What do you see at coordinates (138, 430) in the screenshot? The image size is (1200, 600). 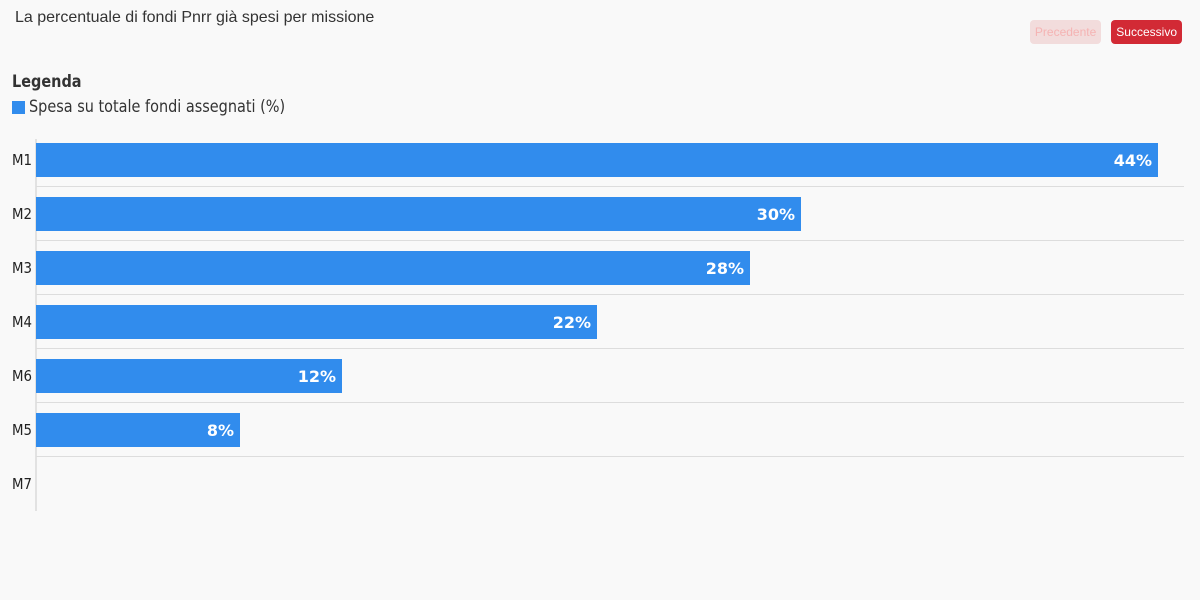 I see `bar-m5` at bounding box center [138, 430].